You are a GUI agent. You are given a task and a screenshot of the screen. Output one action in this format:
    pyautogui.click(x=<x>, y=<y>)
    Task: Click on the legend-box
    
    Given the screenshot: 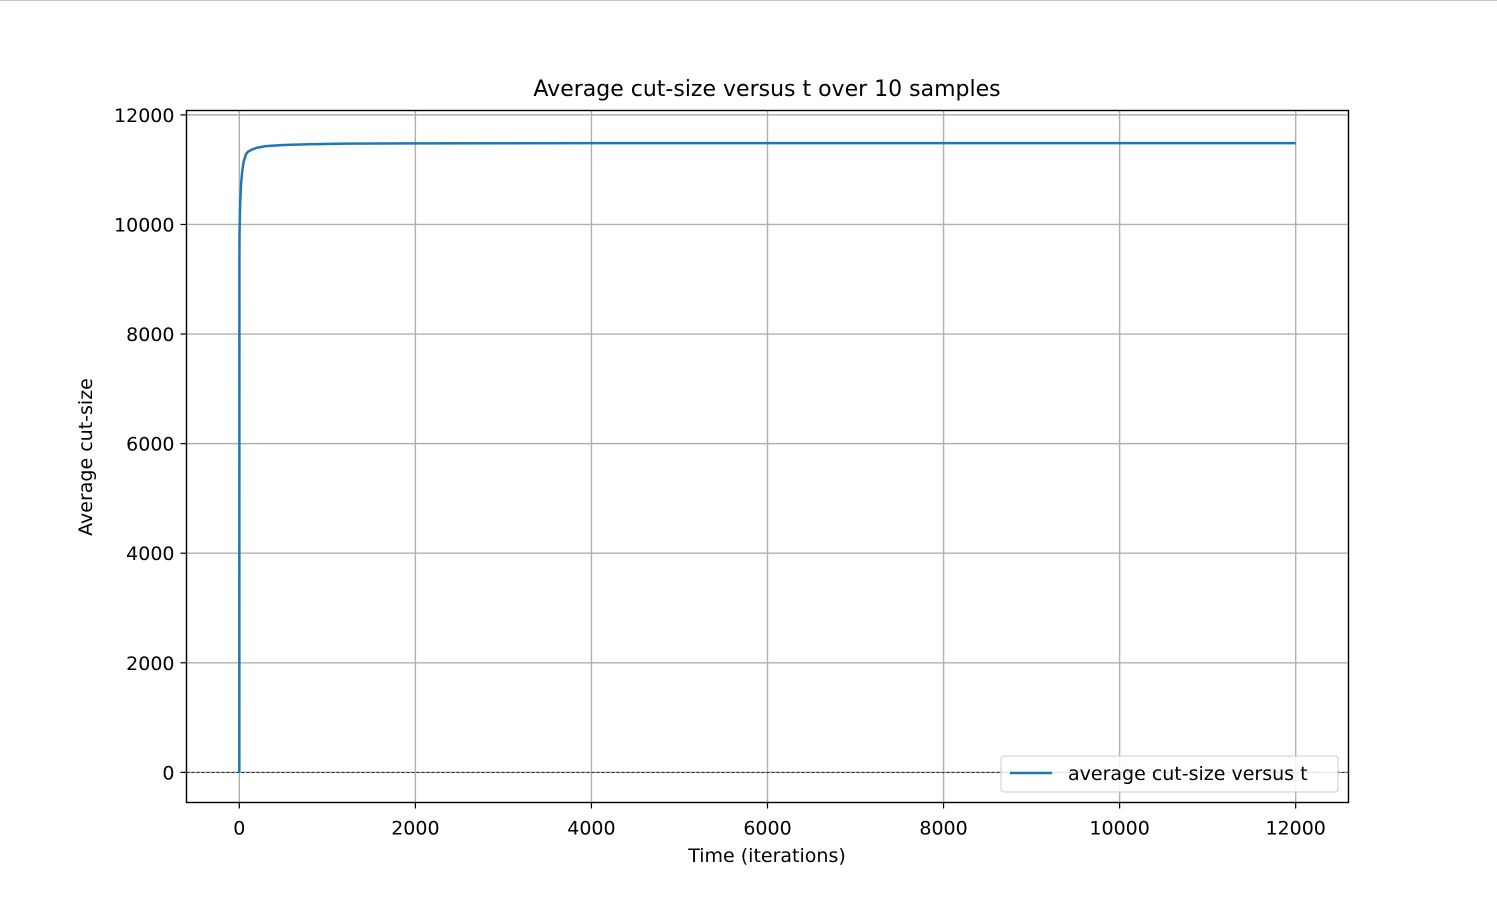 What is the action you would take?
    pyautogui.click(x=1169, y=774)
    